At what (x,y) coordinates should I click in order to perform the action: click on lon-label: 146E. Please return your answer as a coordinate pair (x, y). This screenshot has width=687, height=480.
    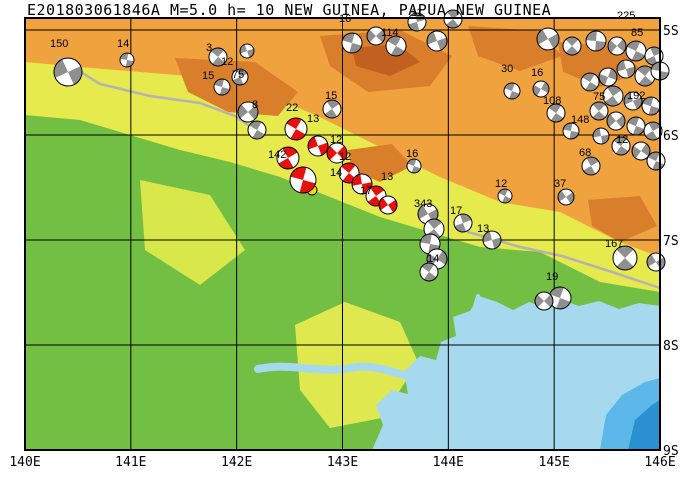
    Looking at the image, I should click on (659, 462).